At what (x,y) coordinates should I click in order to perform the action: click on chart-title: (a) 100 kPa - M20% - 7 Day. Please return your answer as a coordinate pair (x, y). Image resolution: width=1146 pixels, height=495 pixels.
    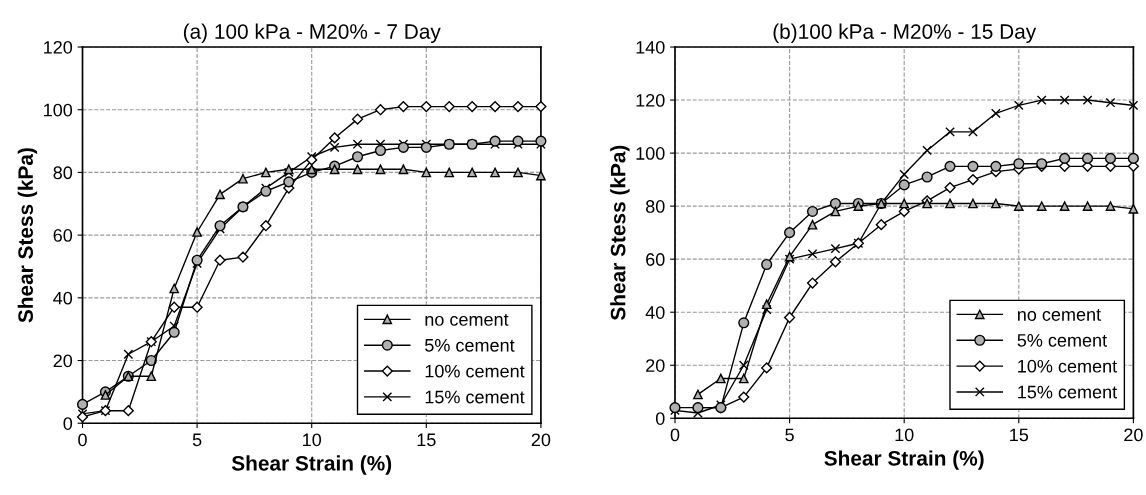
    Looking at the image, I should click on (312, 33).